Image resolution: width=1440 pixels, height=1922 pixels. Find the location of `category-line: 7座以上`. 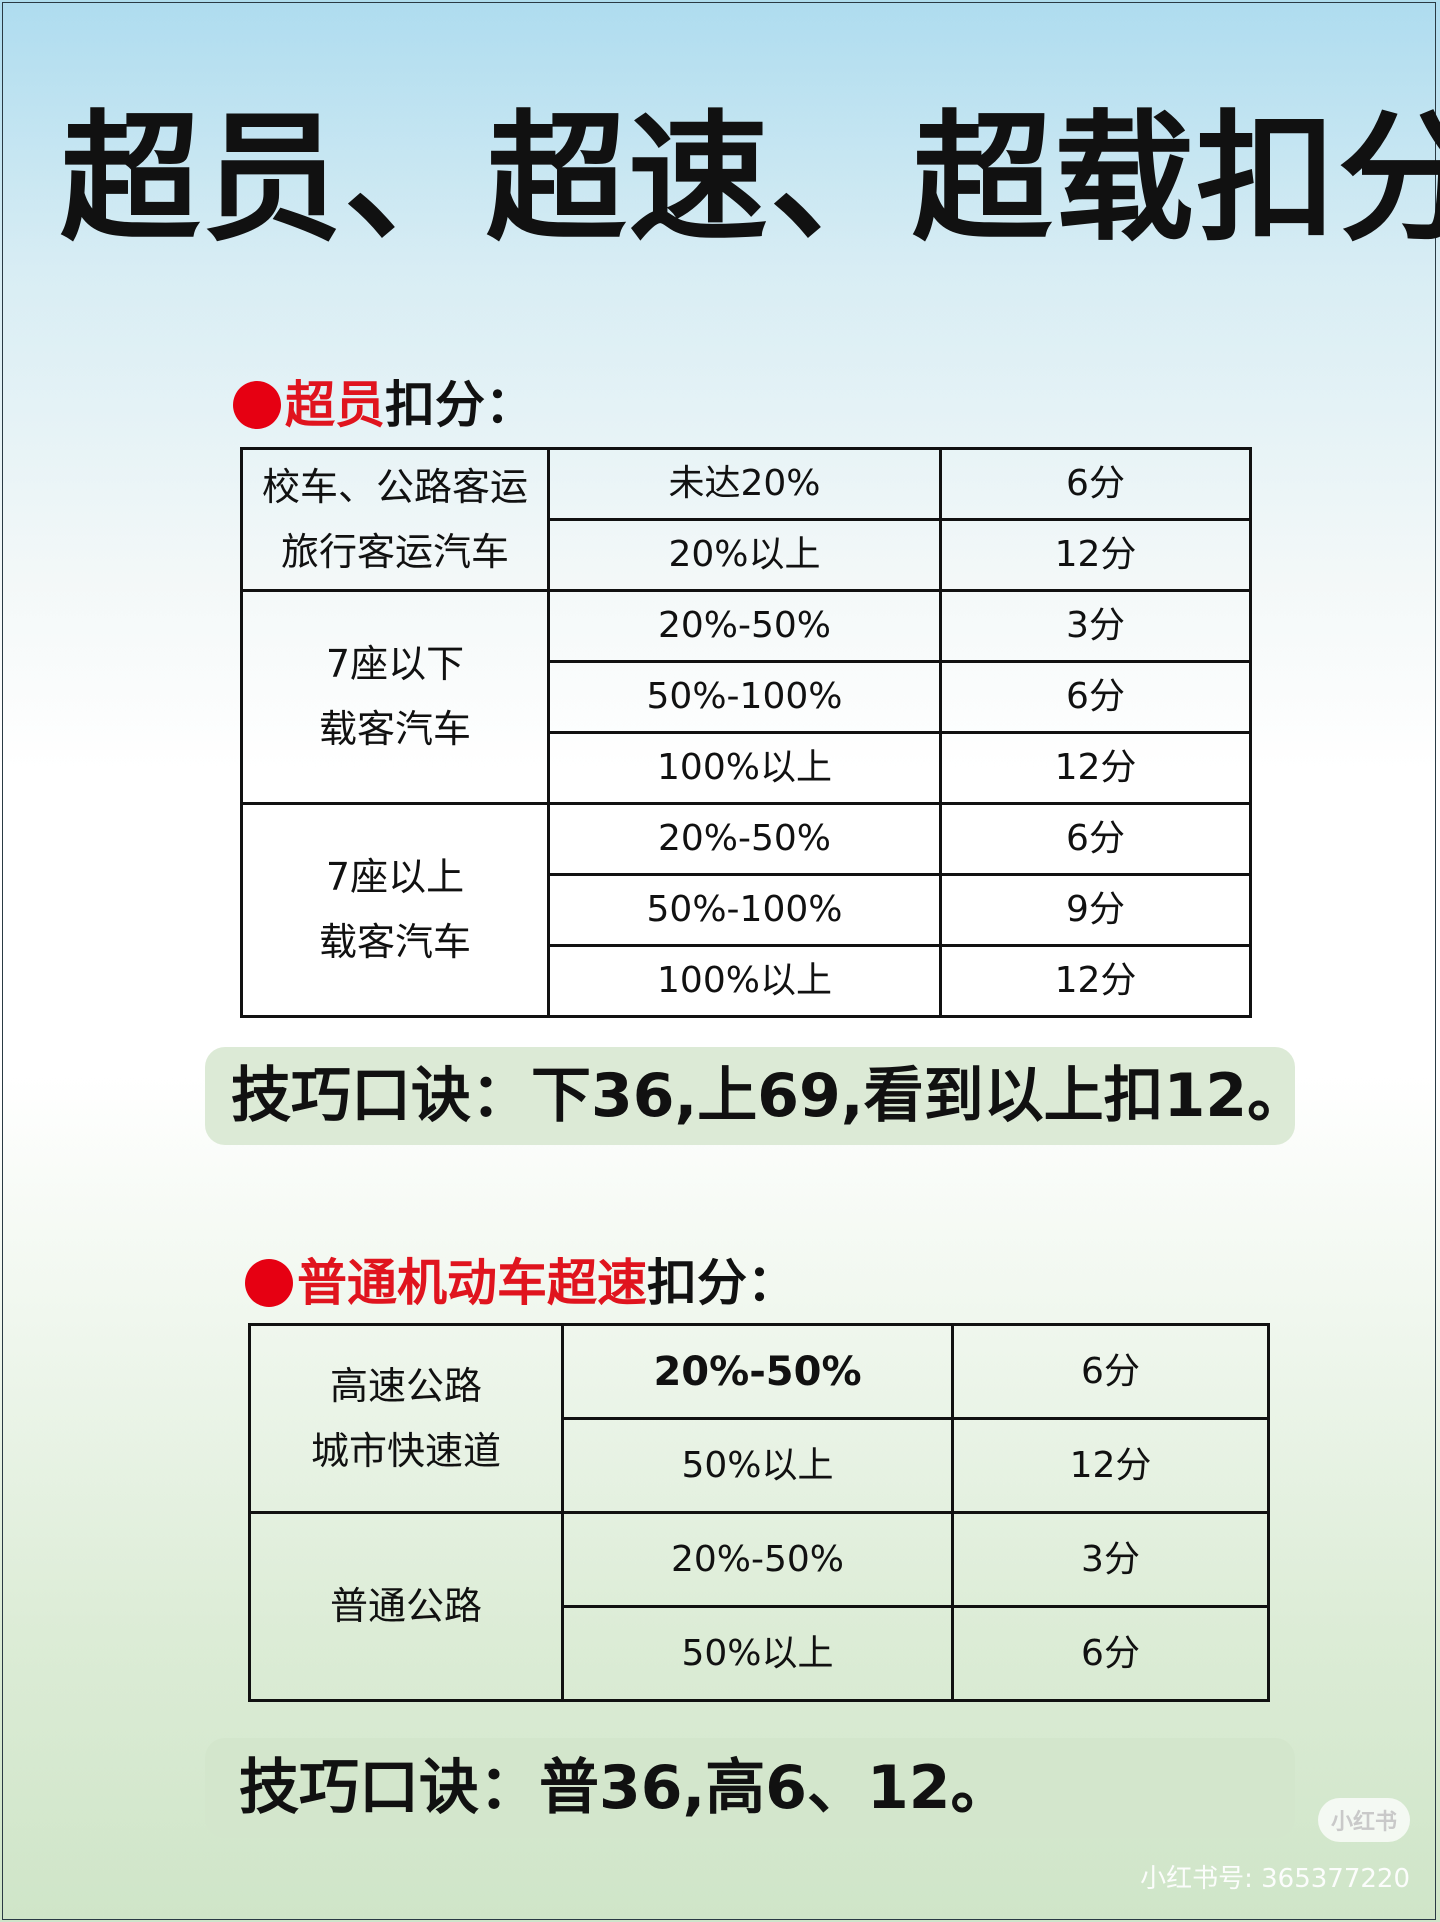

category-line: 7座以上 is located at coordinates (395, 877).